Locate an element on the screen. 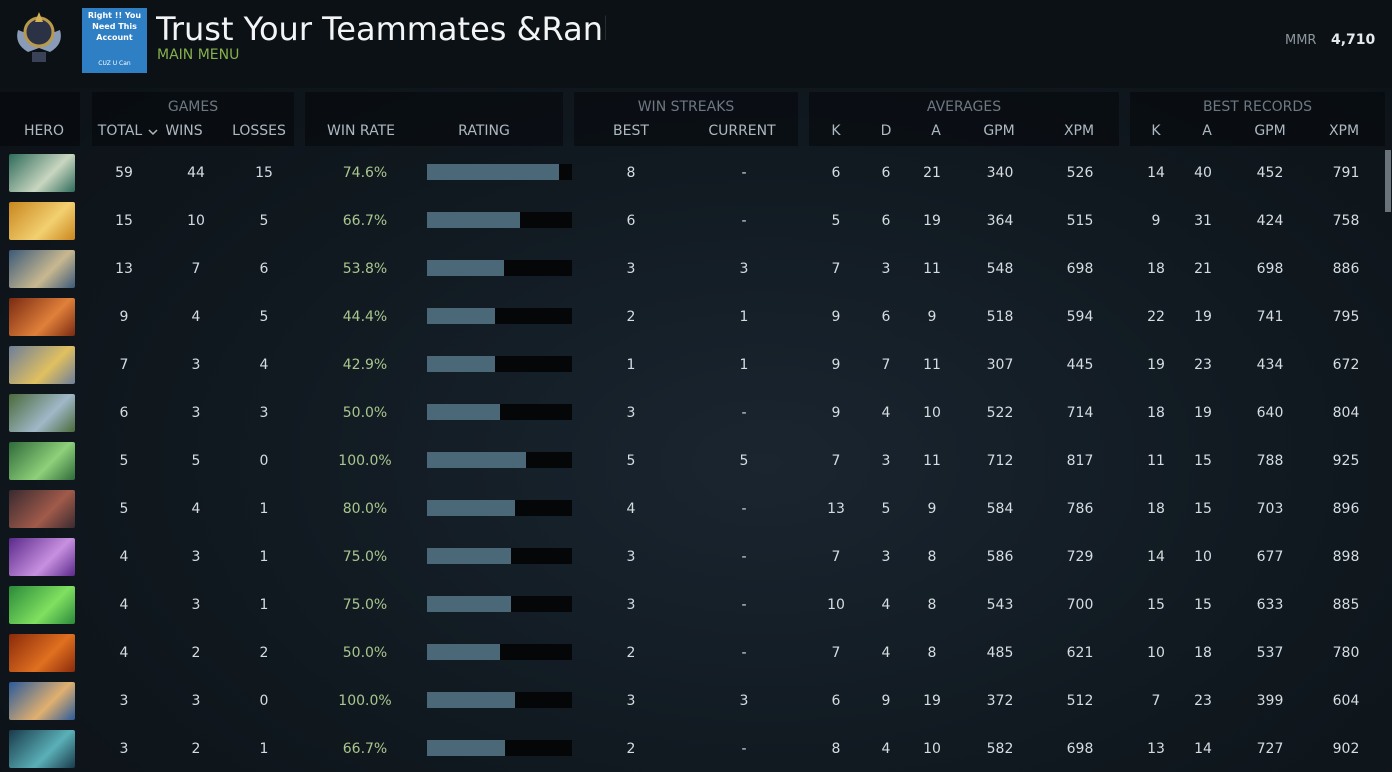  table-cell: 31 is located at coordinates (1203, 221).